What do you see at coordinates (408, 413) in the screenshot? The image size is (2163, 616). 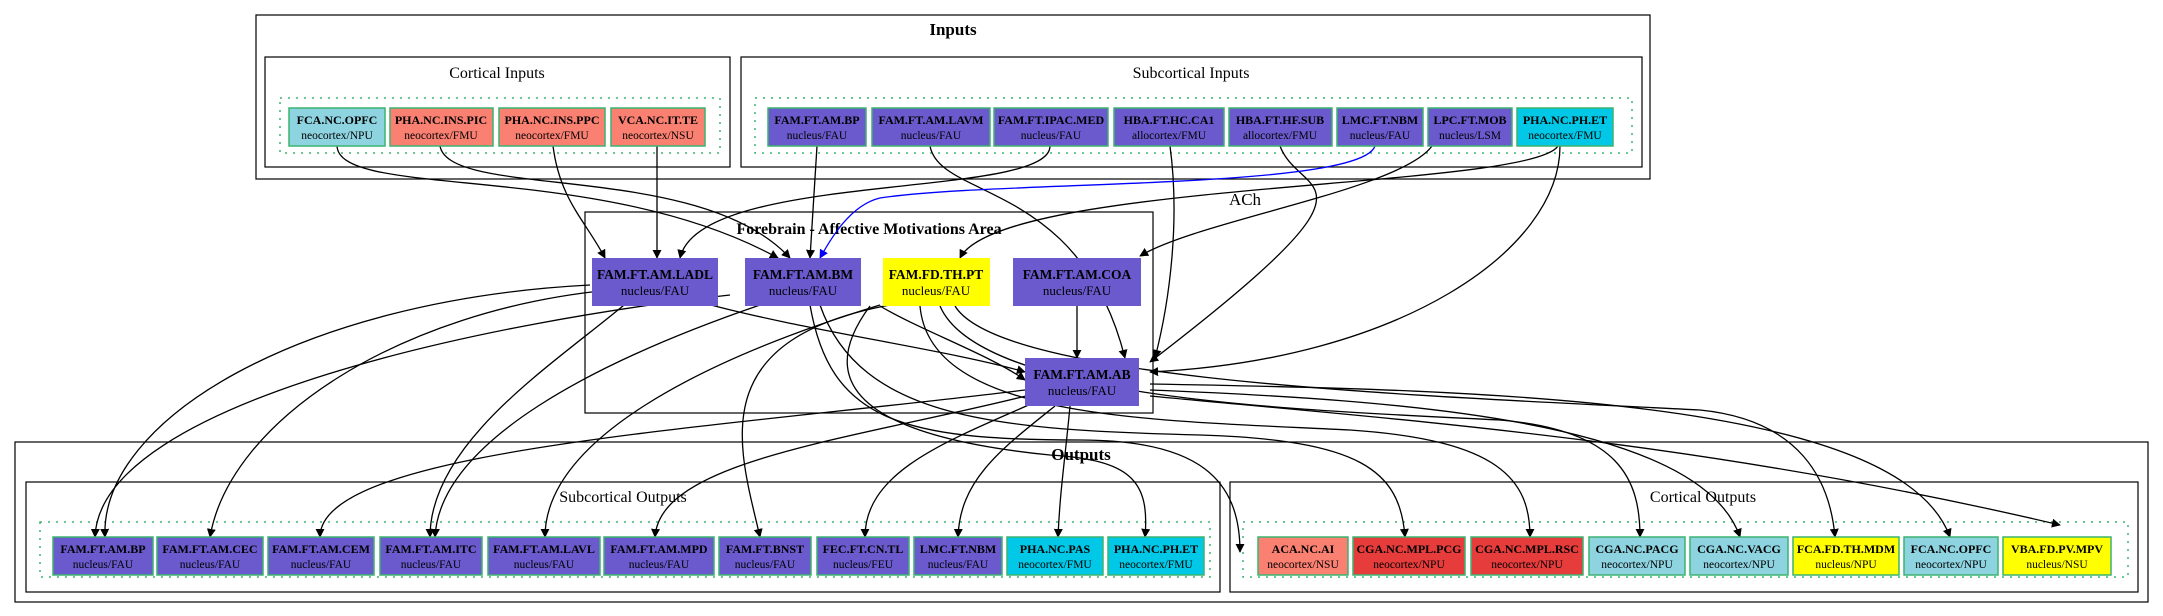 I see `edge-ladl-to-cec` at bounding box center [408, 413].